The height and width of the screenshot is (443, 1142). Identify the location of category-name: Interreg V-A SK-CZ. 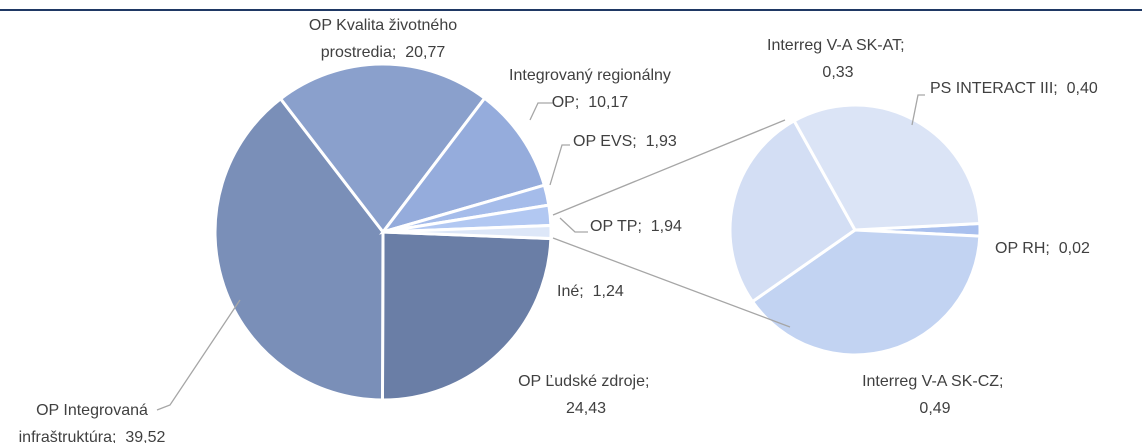
(931, 381).